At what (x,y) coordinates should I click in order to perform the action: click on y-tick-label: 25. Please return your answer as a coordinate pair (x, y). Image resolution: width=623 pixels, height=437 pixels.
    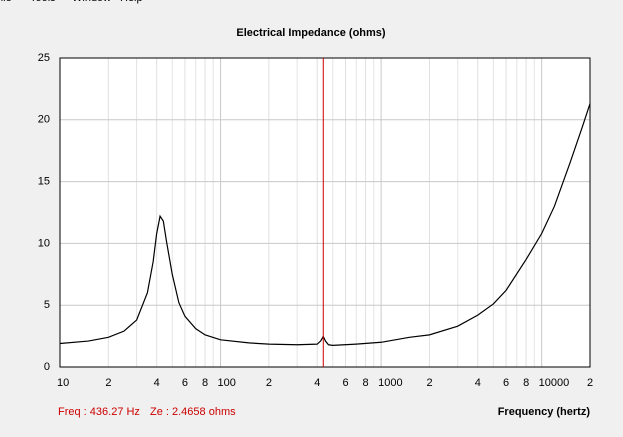
    Looking at the image, I should click on (44, 58).